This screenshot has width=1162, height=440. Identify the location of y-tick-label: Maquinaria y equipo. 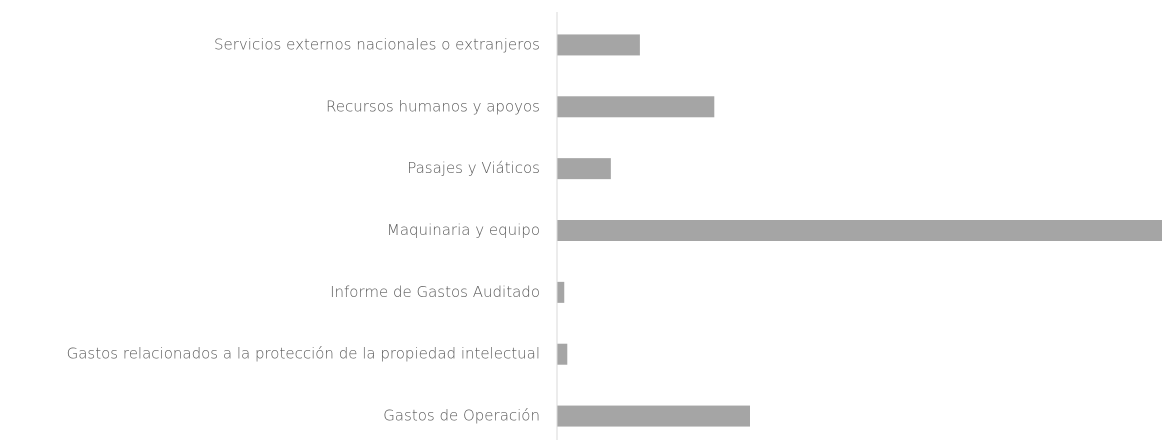
(463, 230).